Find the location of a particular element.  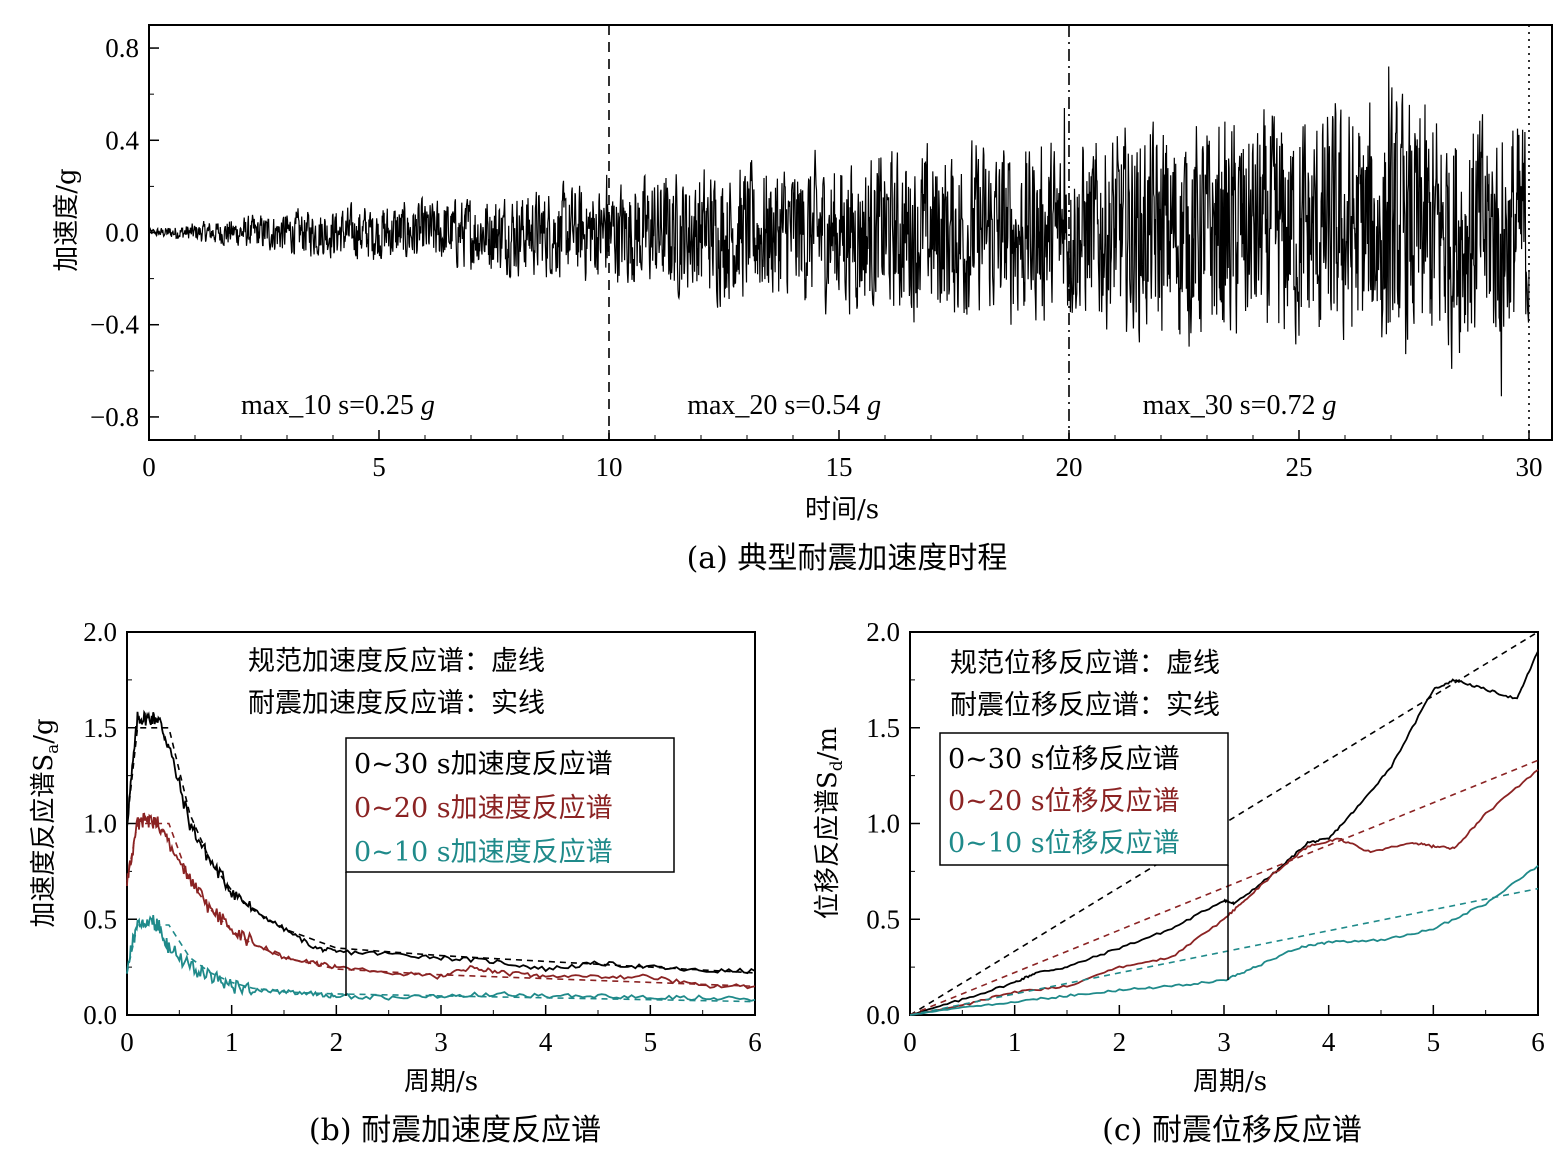

panel-b-ylabel: 加速度反应谱Sa/g is located at coordinates (46, 822).